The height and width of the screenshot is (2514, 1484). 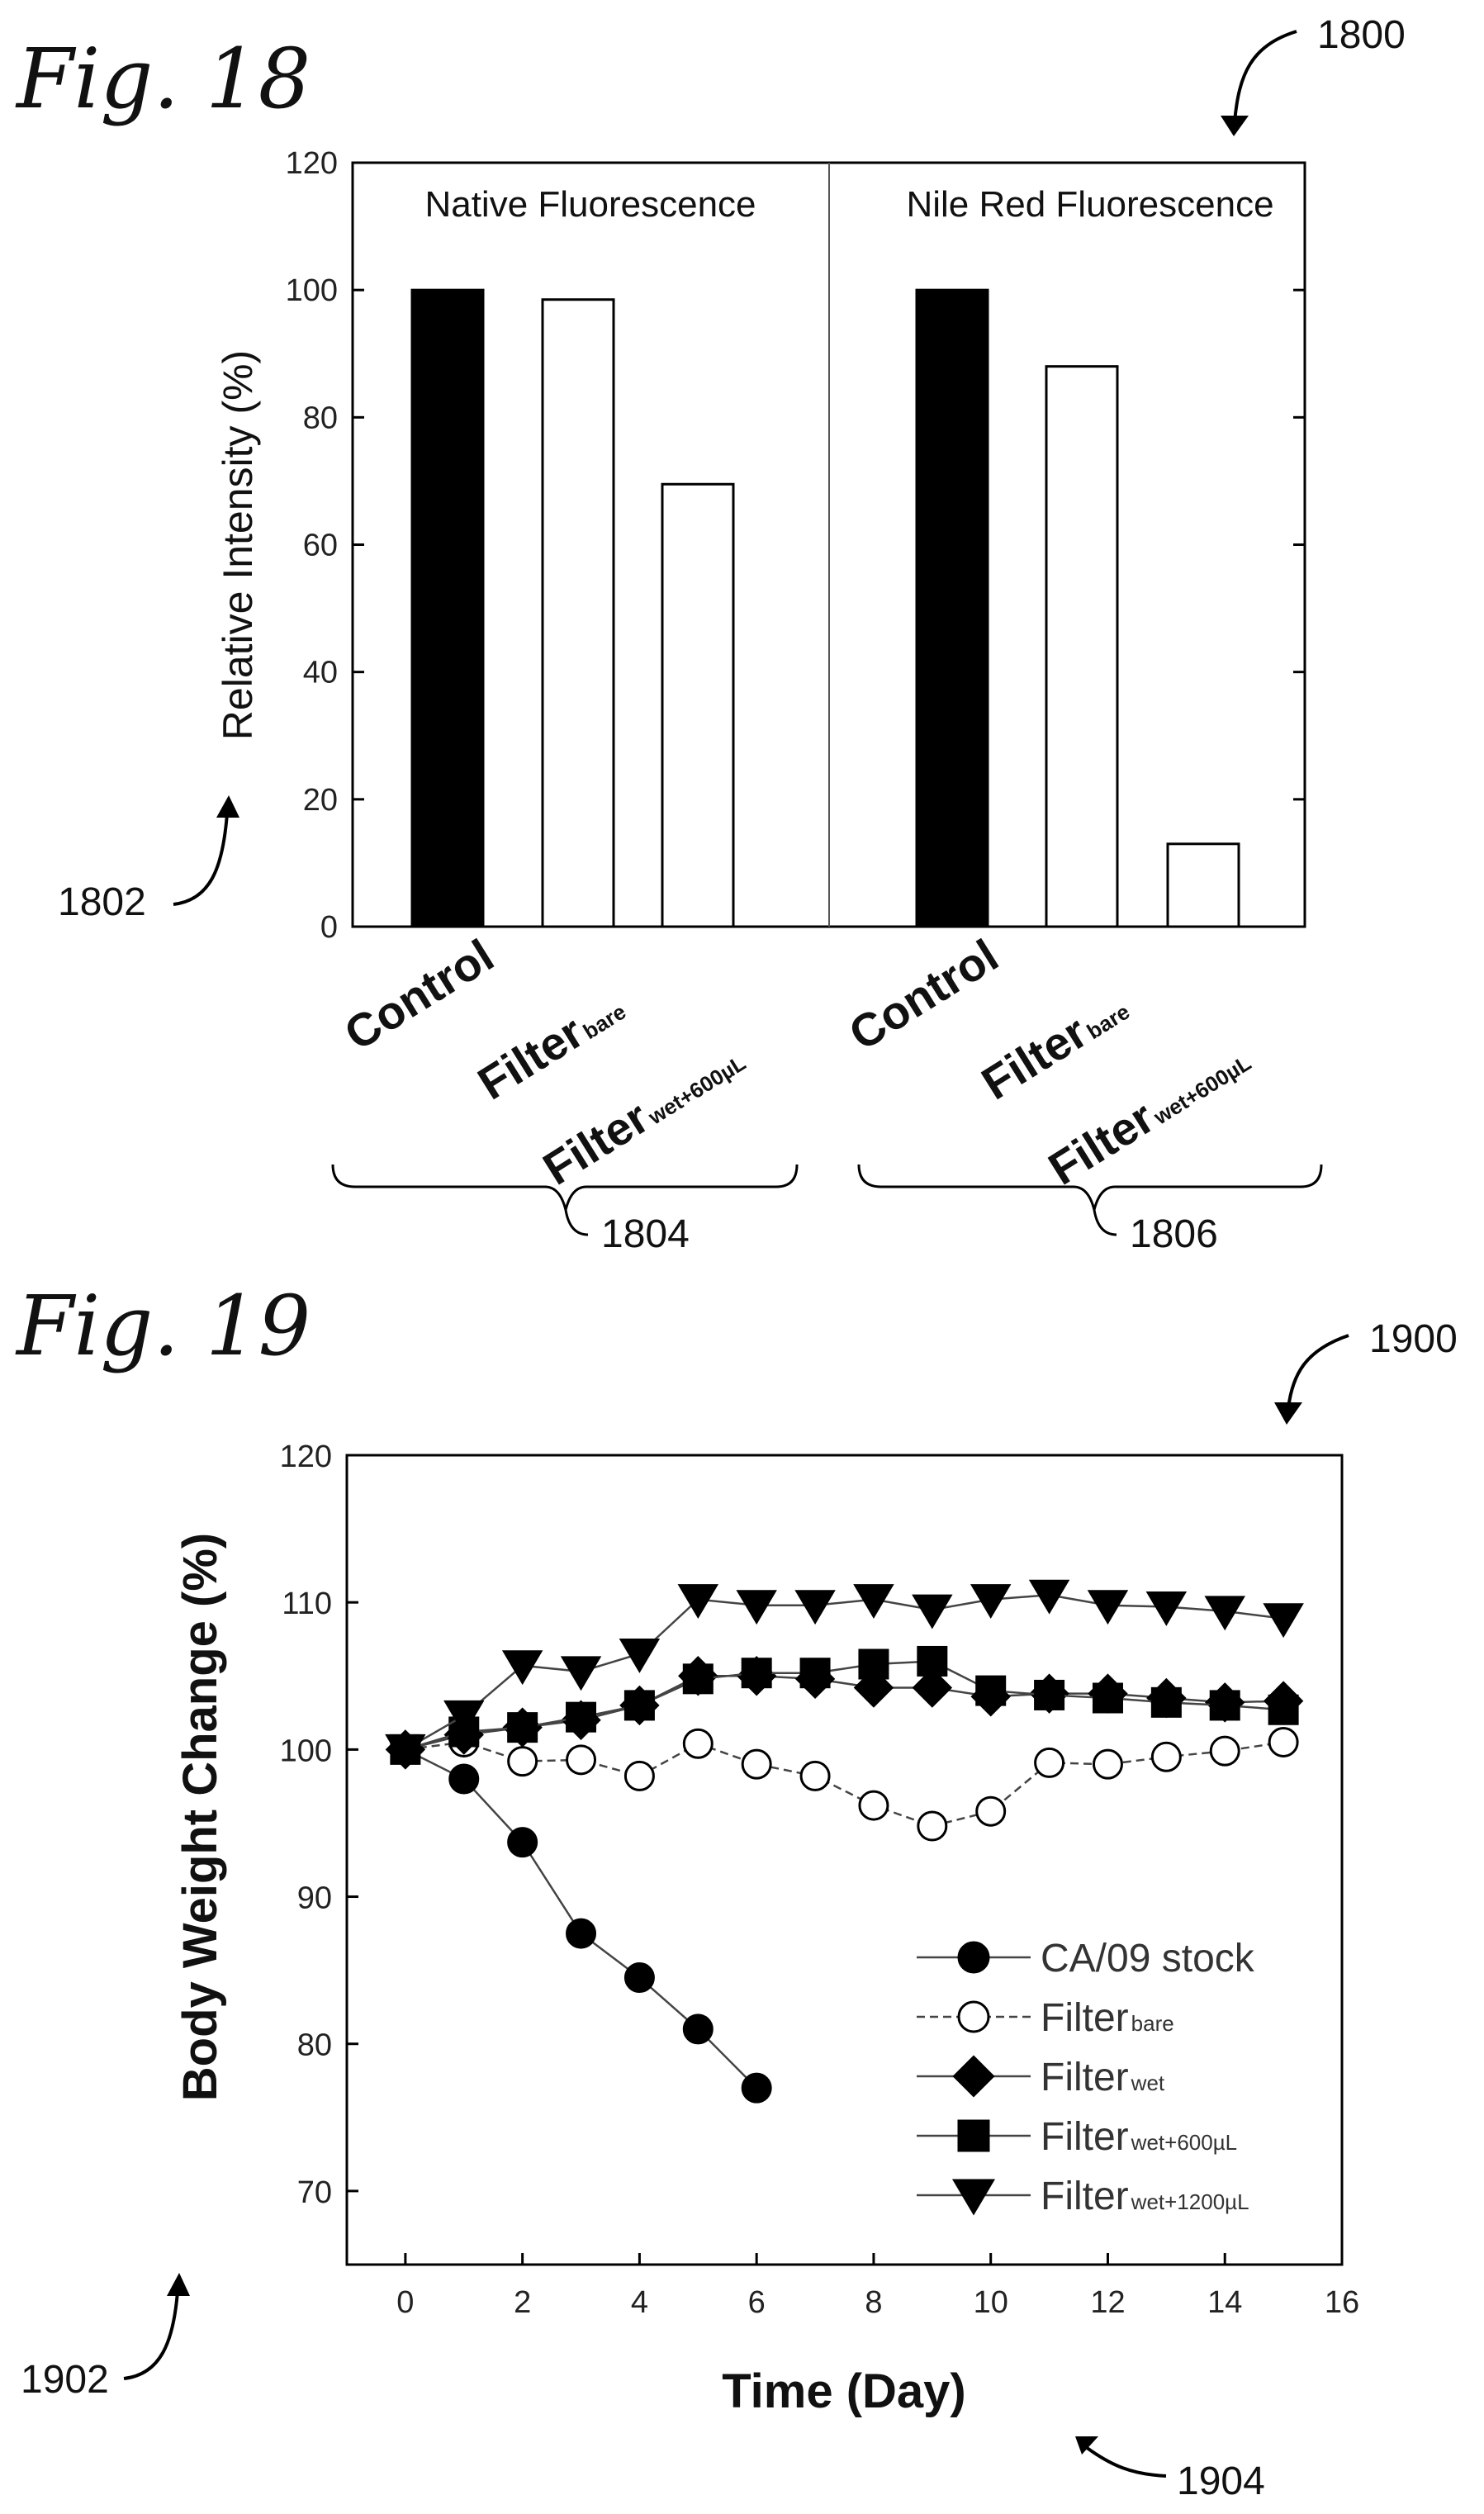 I want to click on fig18-y-tick-label: 100, so click(x=312, y=290).